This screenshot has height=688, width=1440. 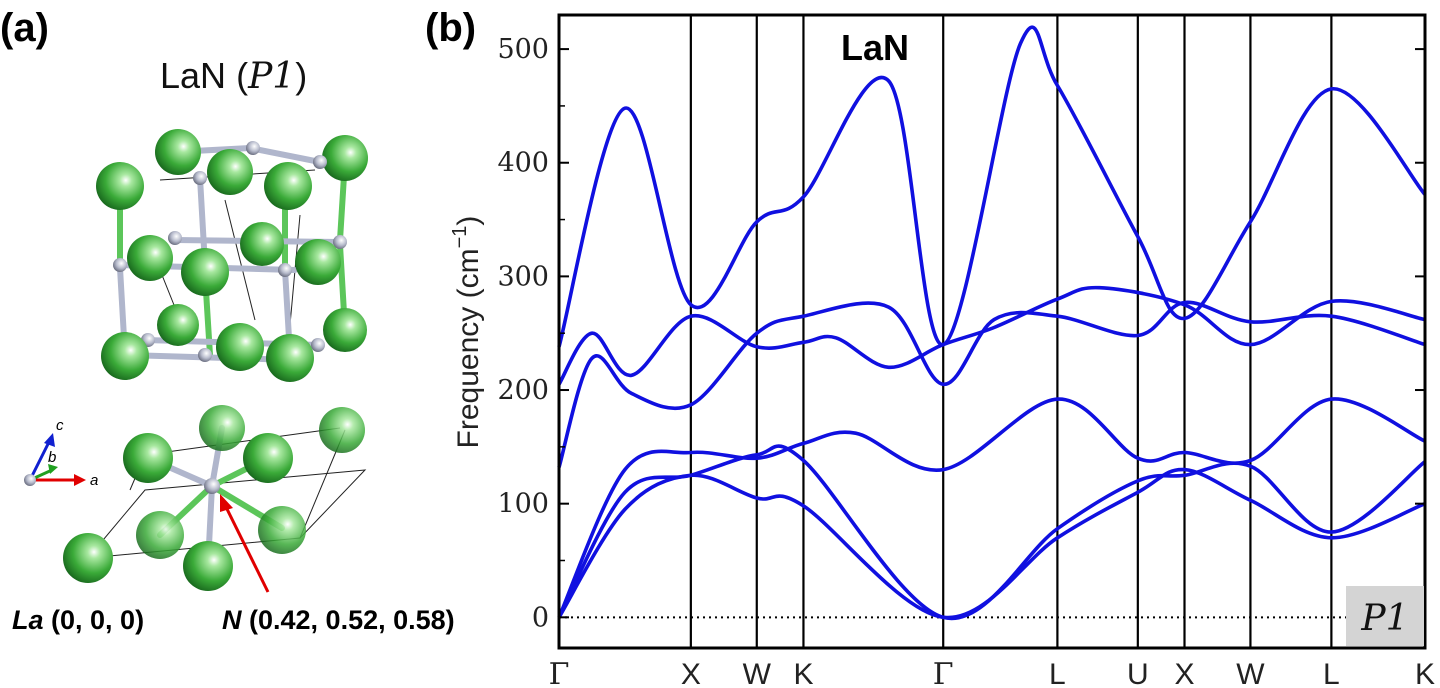 What do you see at coordinates (98, 620) in the screenshot?
I see `la-coords: (0, 0, 0)` at bounding box center [98, 620].